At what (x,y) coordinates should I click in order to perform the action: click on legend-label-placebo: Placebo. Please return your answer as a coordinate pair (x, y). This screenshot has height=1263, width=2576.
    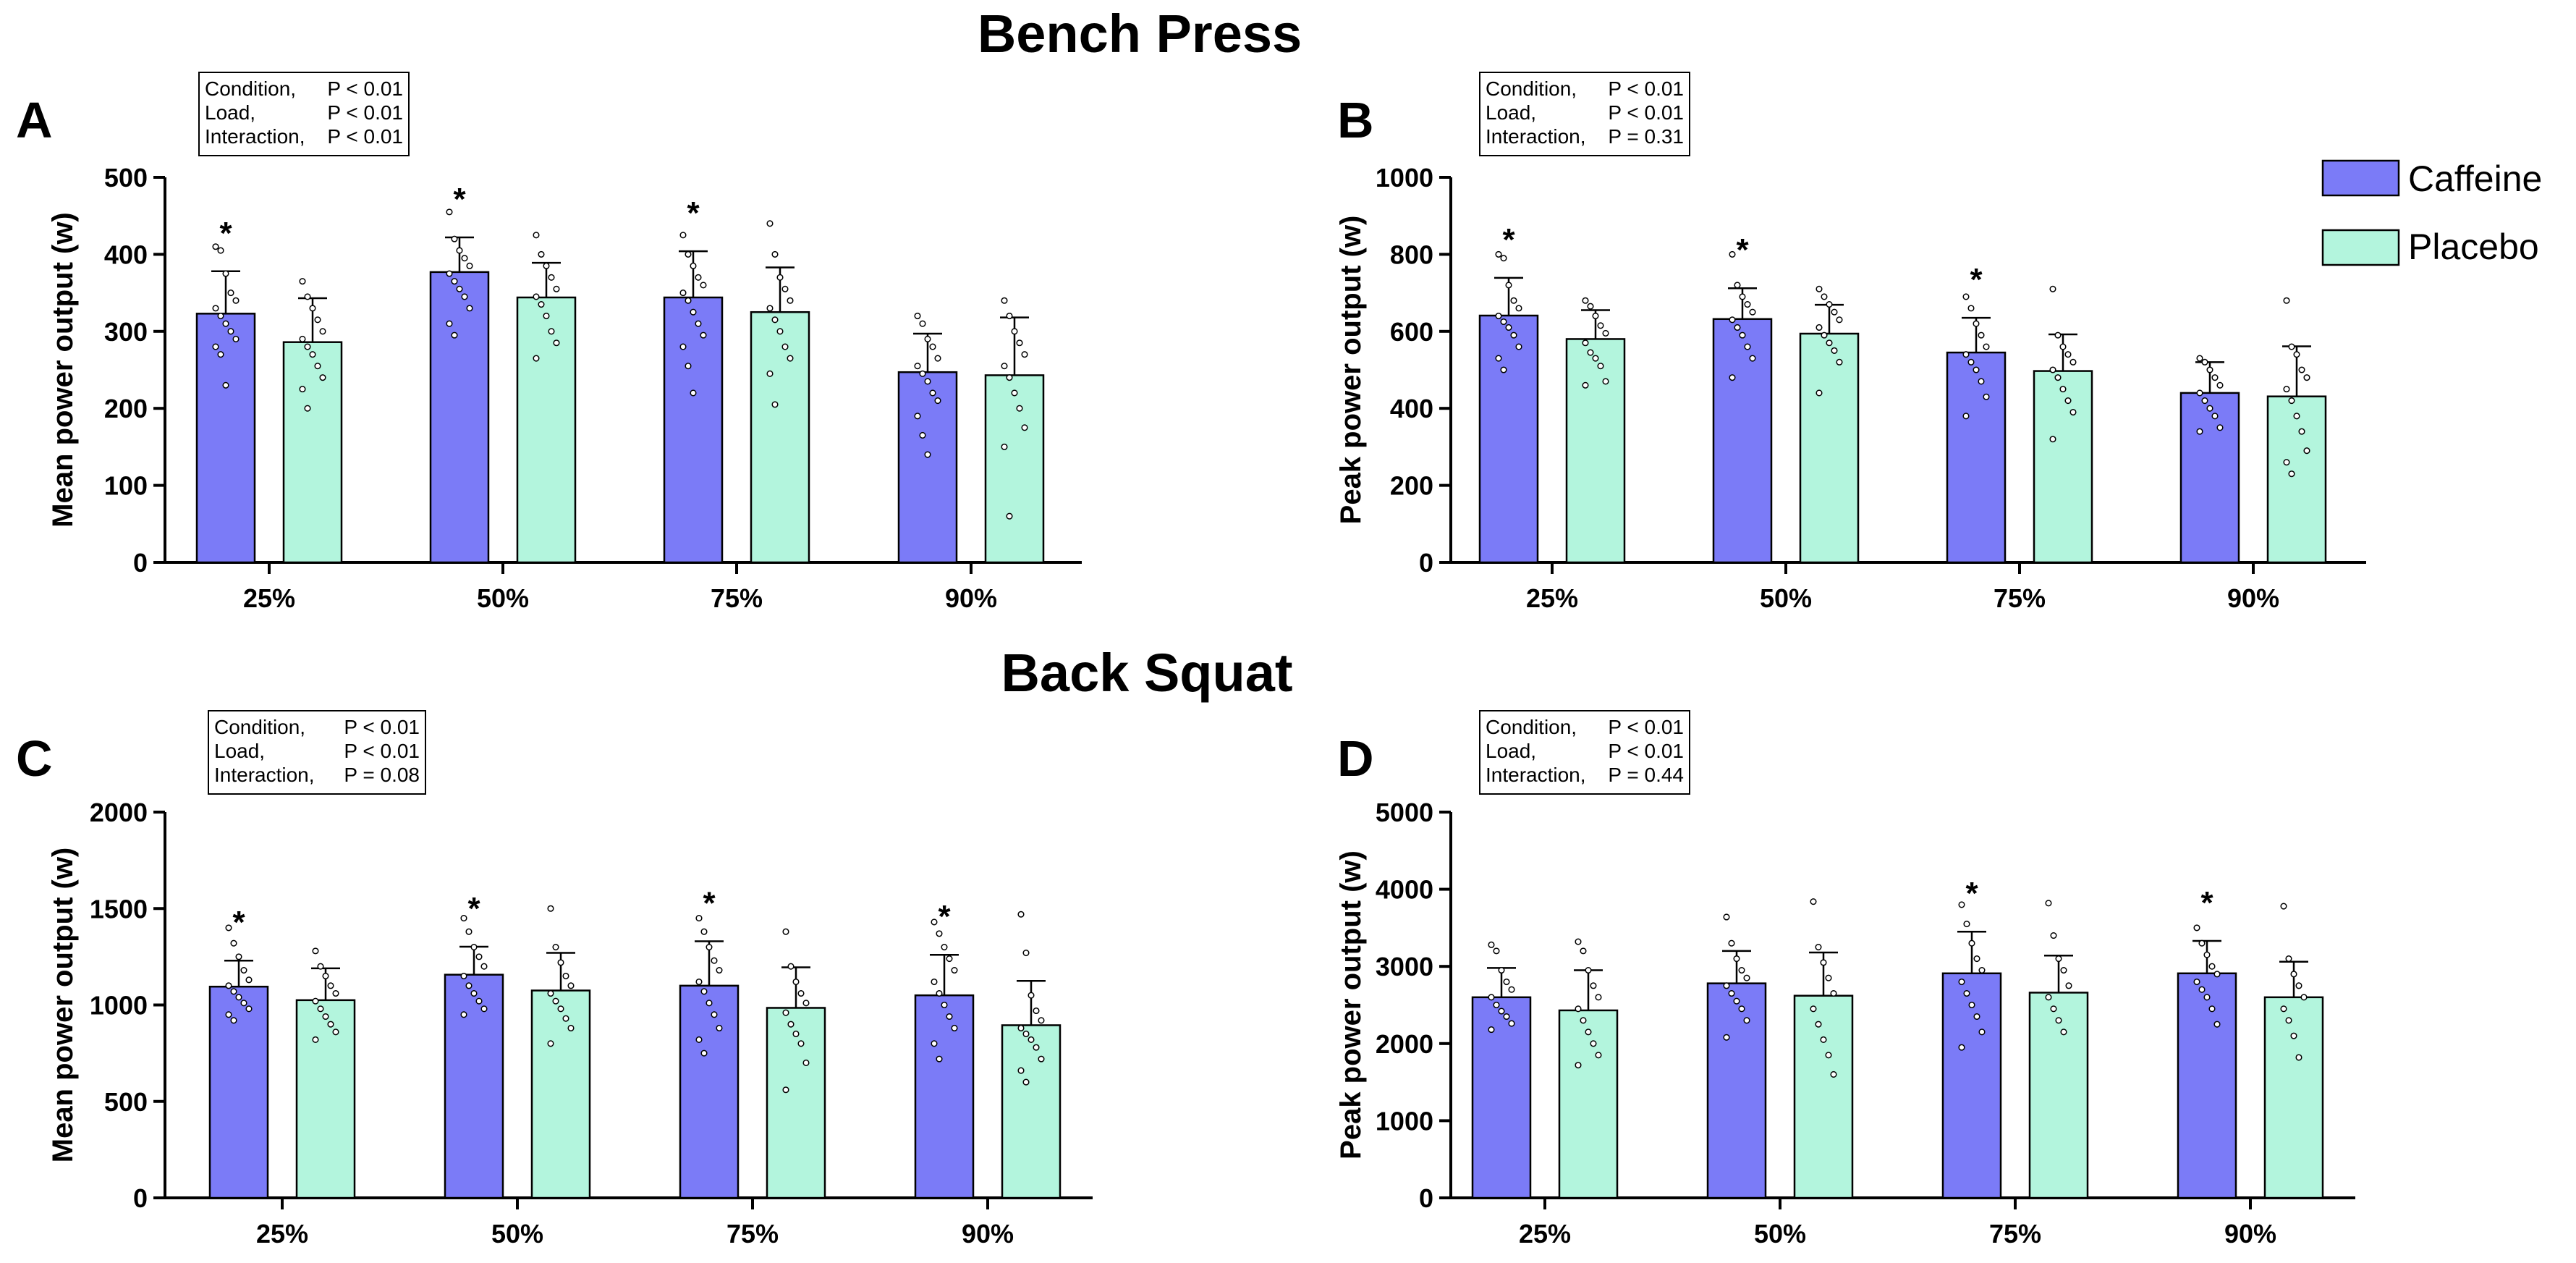
    Looking at the image, I should click on (2473, 247).